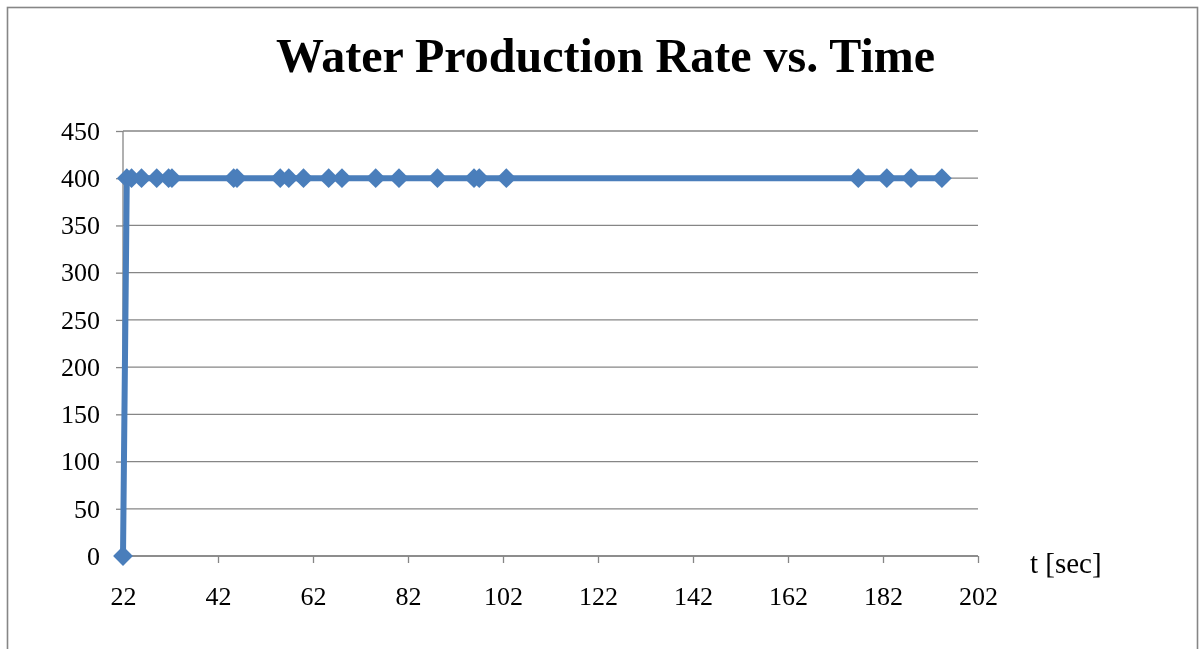 This screenshot has width=1203, height=649. Describe the element at coordinates (80, 226) in the screenshot. I see `y-tick-label: 350` at that location.